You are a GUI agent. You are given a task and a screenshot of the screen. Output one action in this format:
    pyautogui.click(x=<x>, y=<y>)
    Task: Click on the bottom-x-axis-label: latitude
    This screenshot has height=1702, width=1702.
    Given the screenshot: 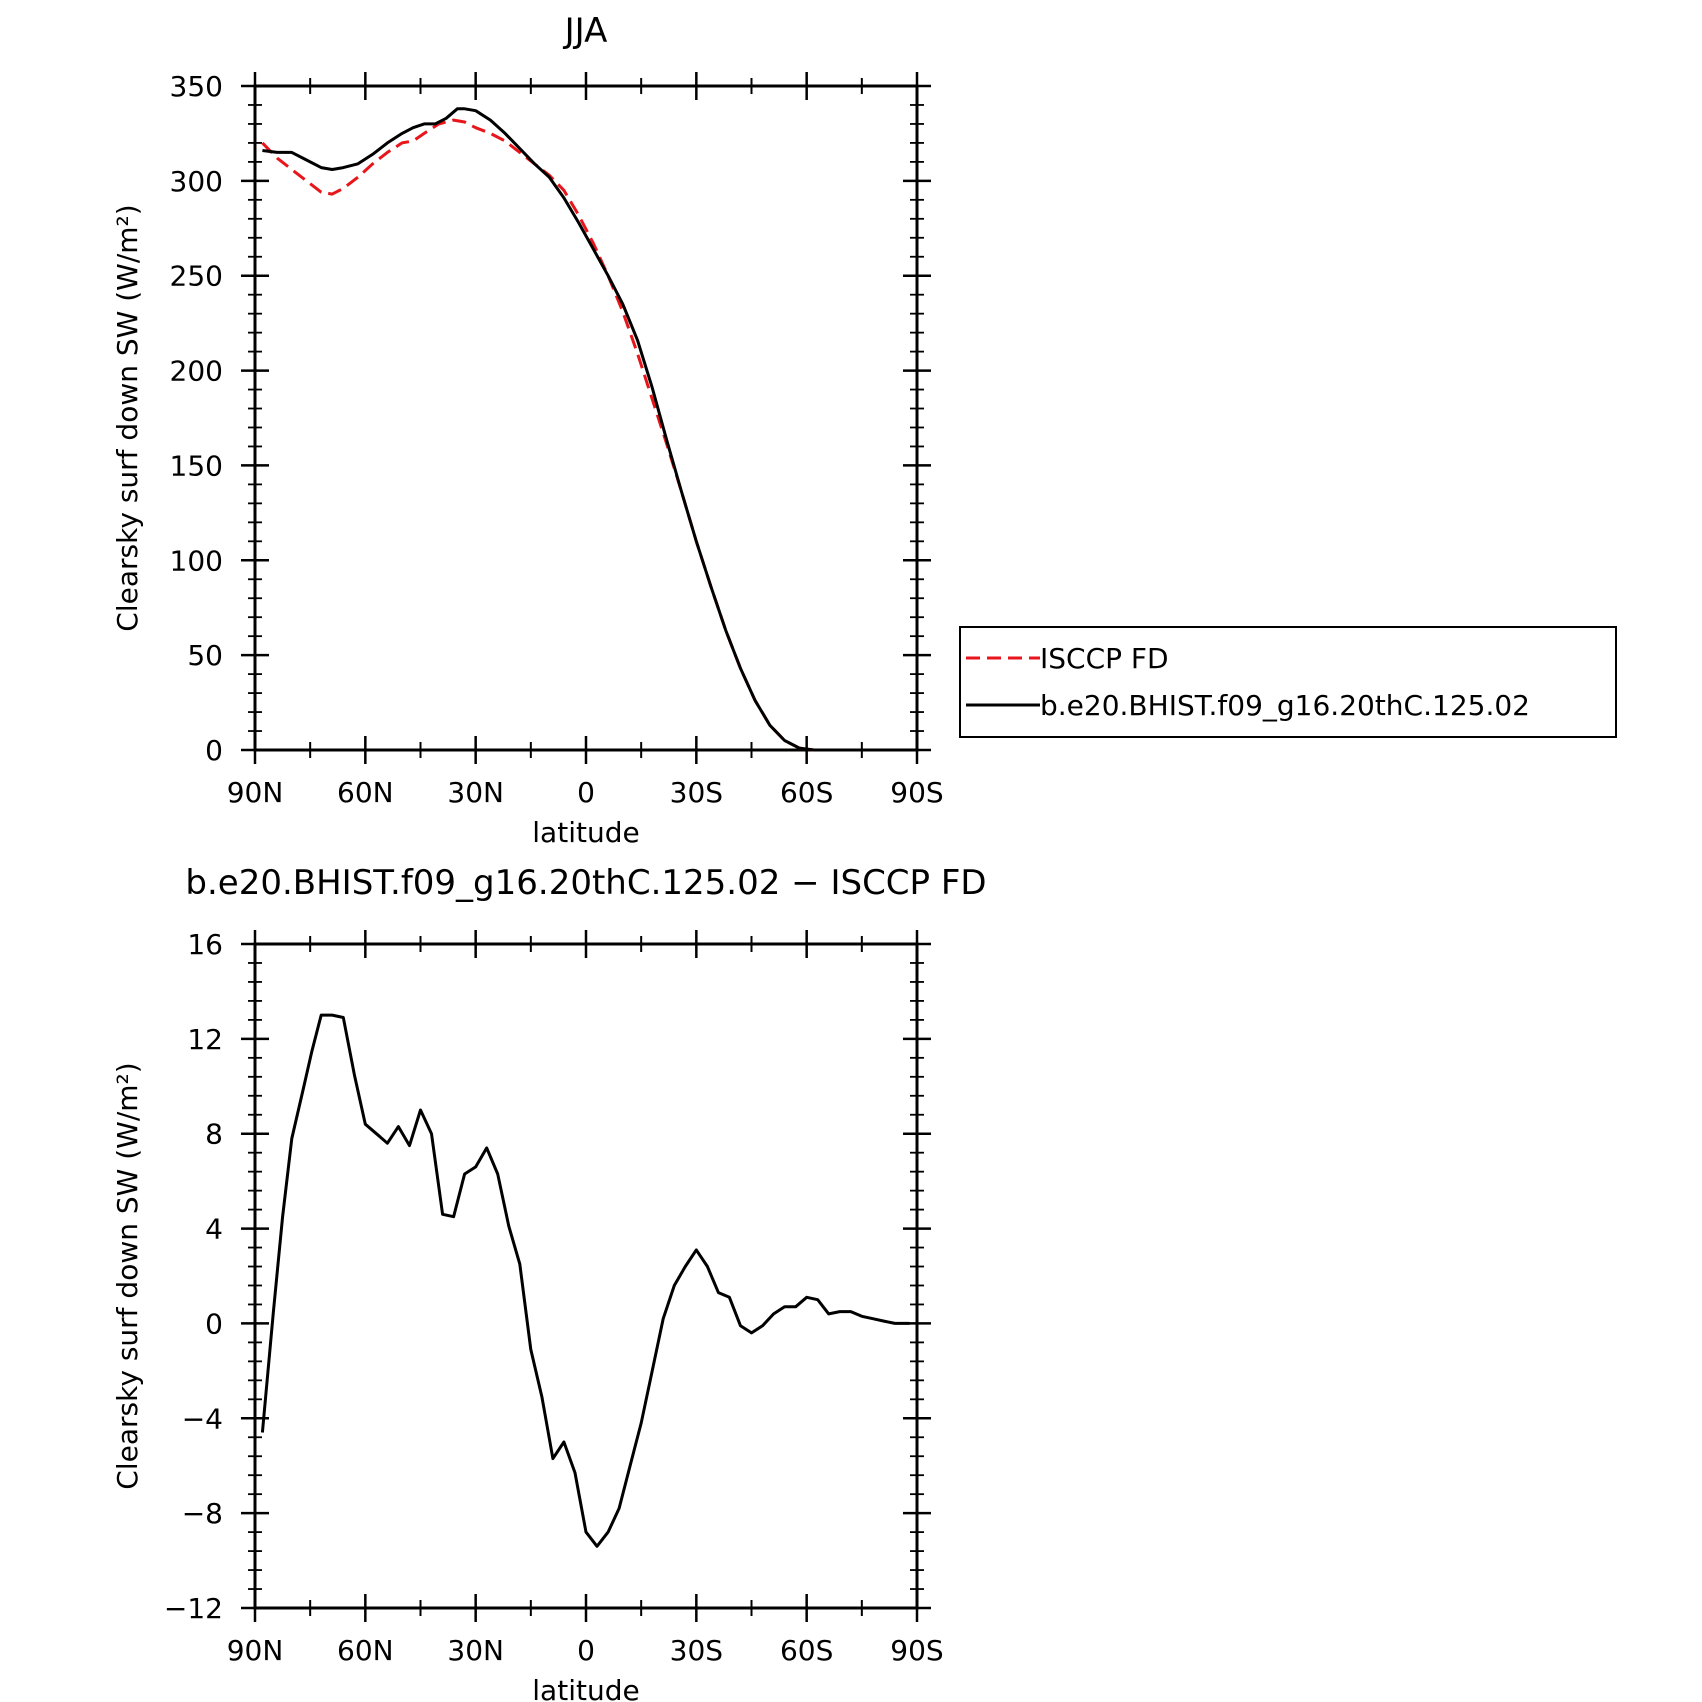 What is the action you would take?
    pyautogui.click(x=585, y=1688)
    